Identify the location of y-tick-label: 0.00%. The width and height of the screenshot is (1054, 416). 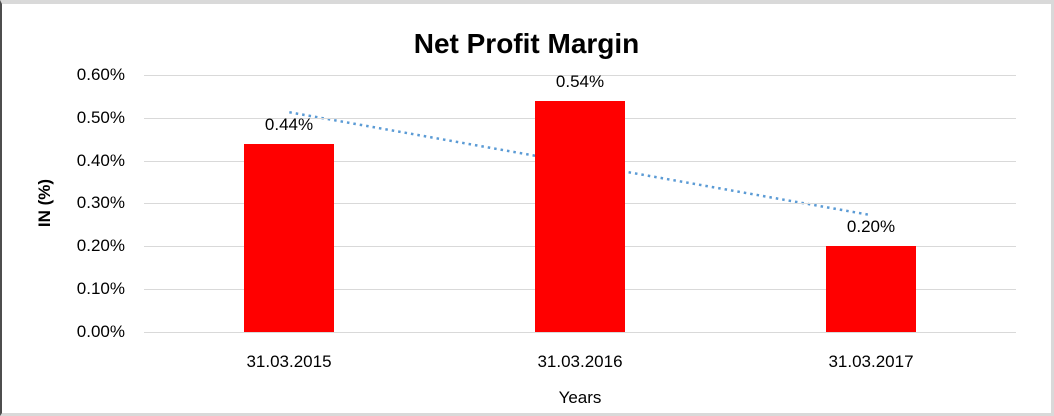
(100, 331).